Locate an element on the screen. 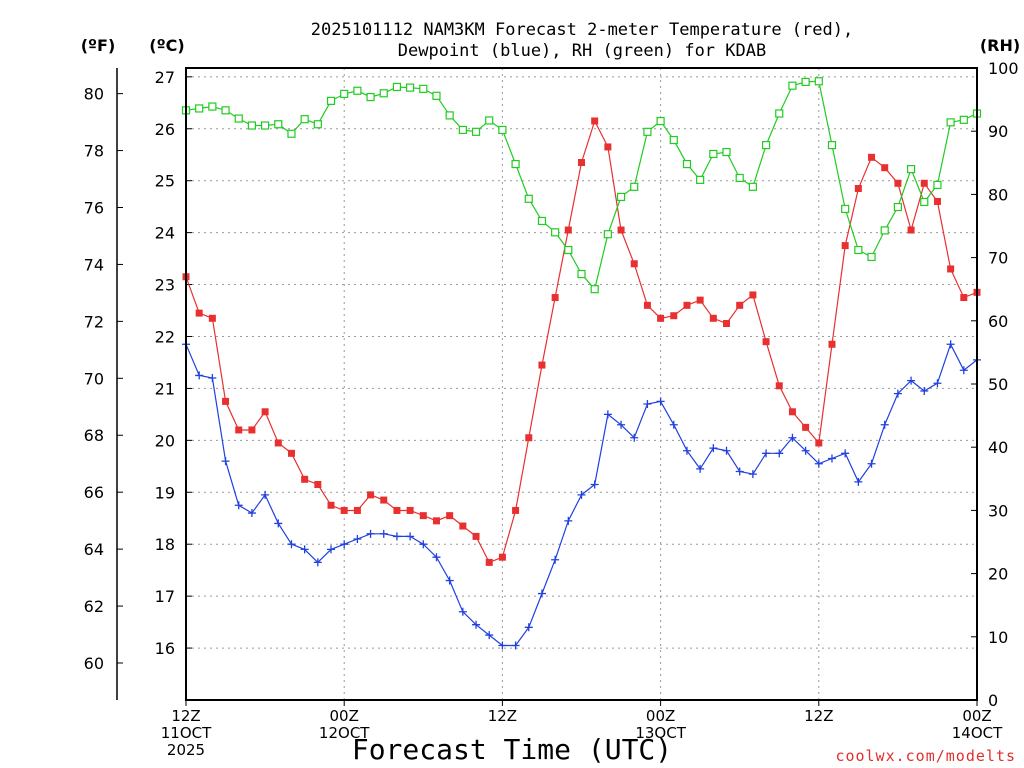  celsius-tick-label: 19 is located at coordinates (165, 492).